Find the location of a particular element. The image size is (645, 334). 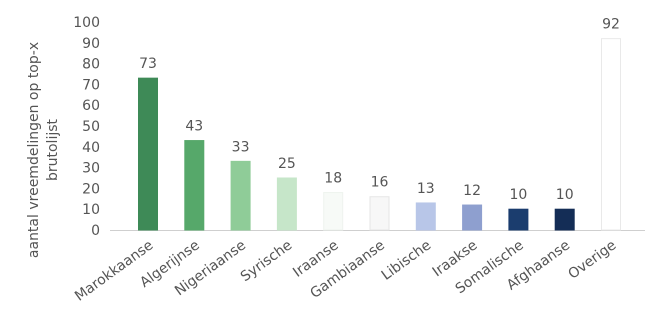

y-tick-label: 30 is located at coordinates (91, 169).